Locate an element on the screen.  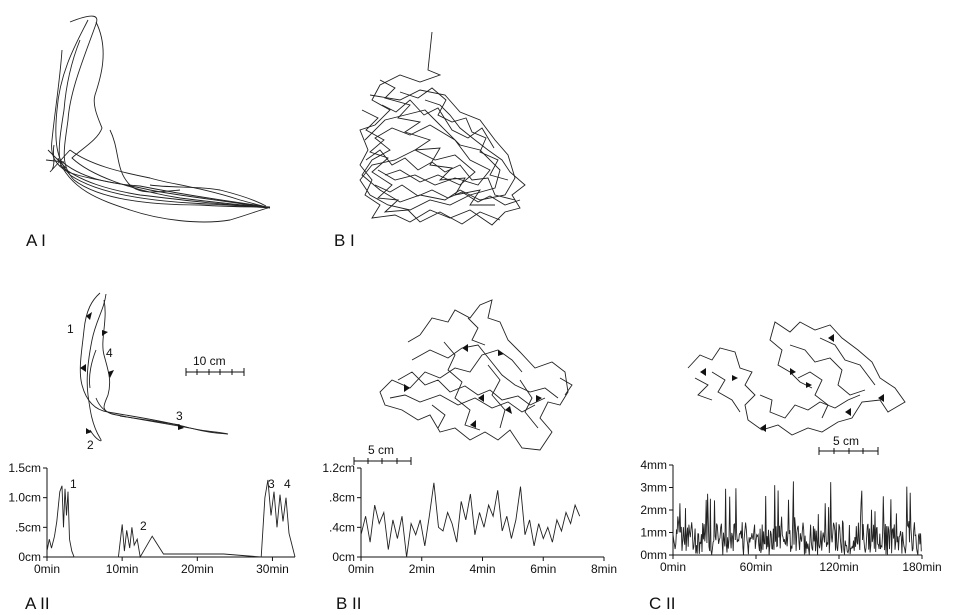
cii-x-tick-label: 0min is located at coordinates (673, 567).